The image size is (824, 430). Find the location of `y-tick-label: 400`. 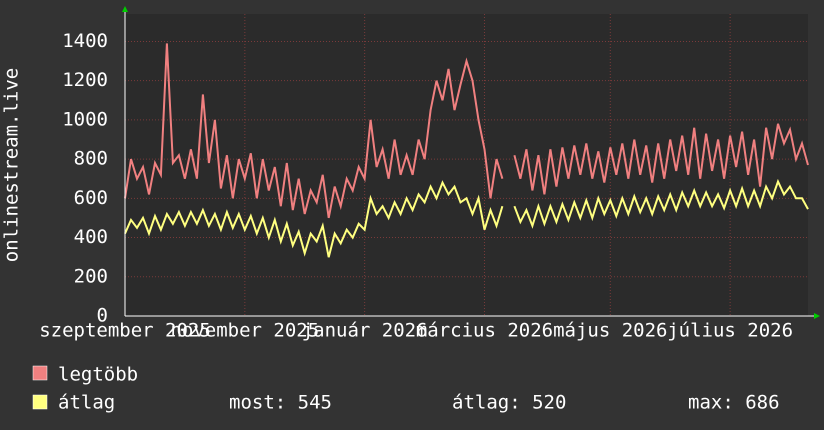

y-tick-label: 400 is located at coordinates (91, 237).